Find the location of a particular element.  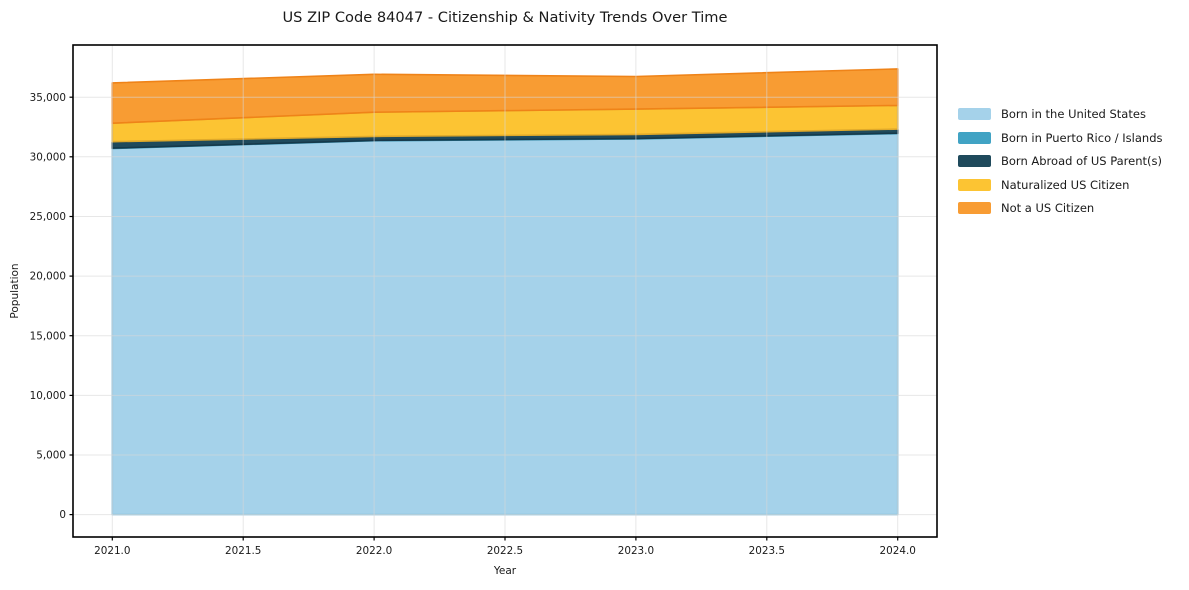

x-tick-label: 2024.0 is located at coordinates (898, 551).